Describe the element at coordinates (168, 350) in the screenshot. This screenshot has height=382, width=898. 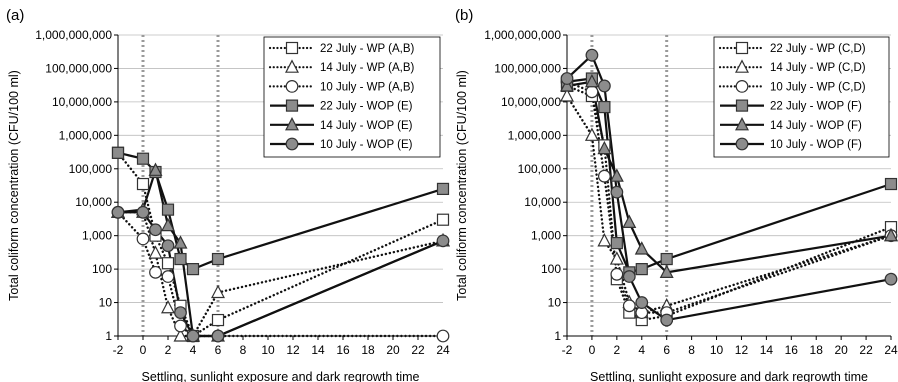
I see `x-tick-label: 2` at that location.